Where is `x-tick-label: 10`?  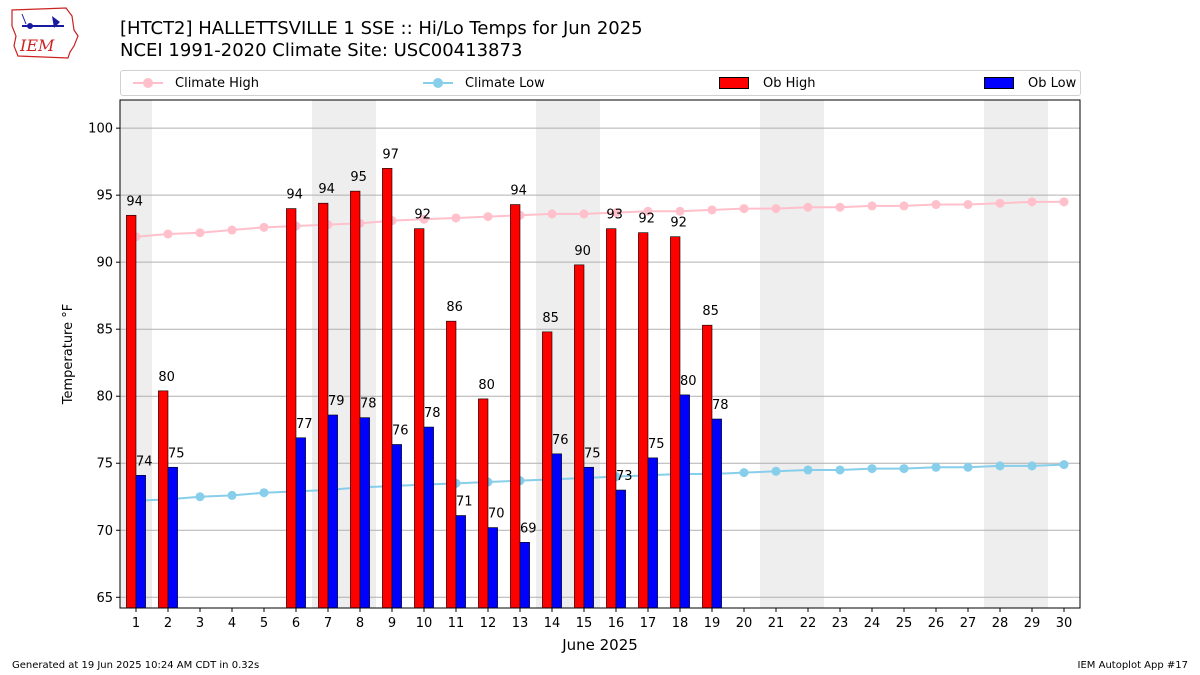
x-tick-label: 10 is located at coordinates (424, 623).